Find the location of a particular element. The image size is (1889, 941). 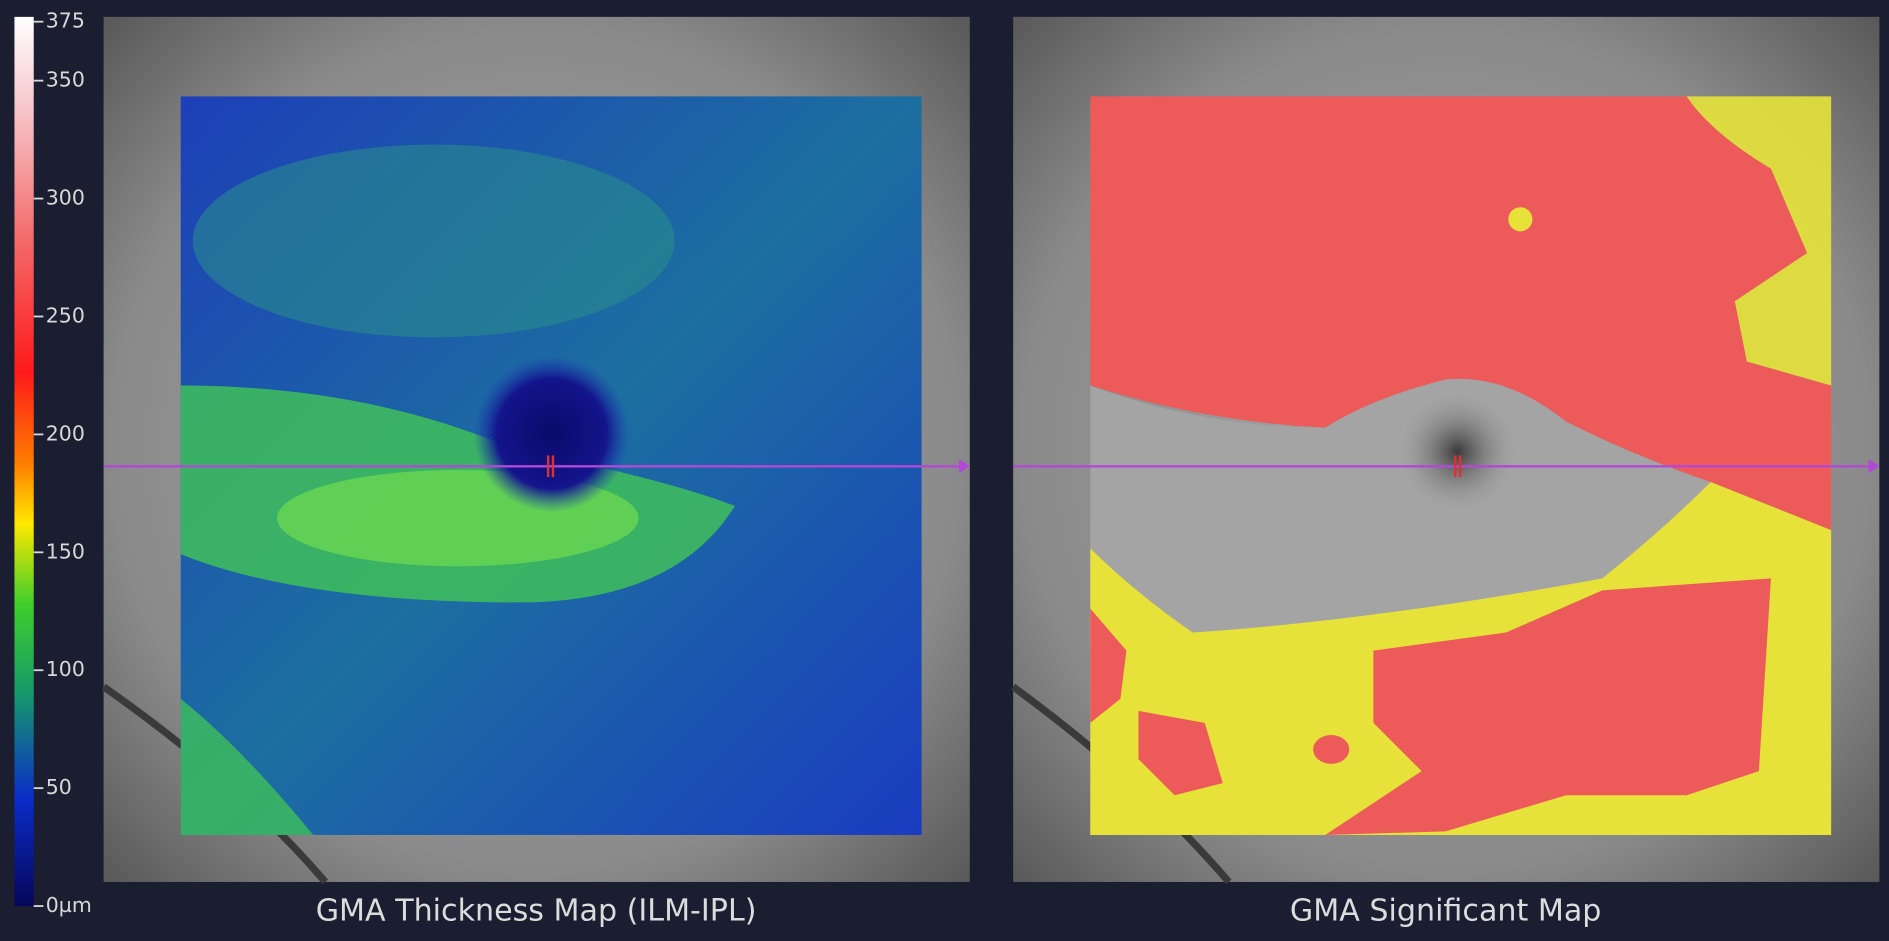

tick-label: 300 is located at coordinates (65, 198).